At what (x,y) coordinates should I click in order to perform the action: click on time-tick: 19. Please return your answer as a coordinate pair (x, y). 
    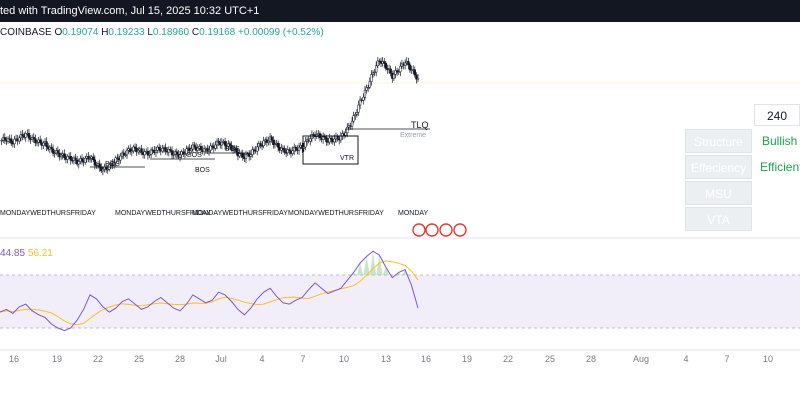
    Looking at the image, I should click on (57, 359).